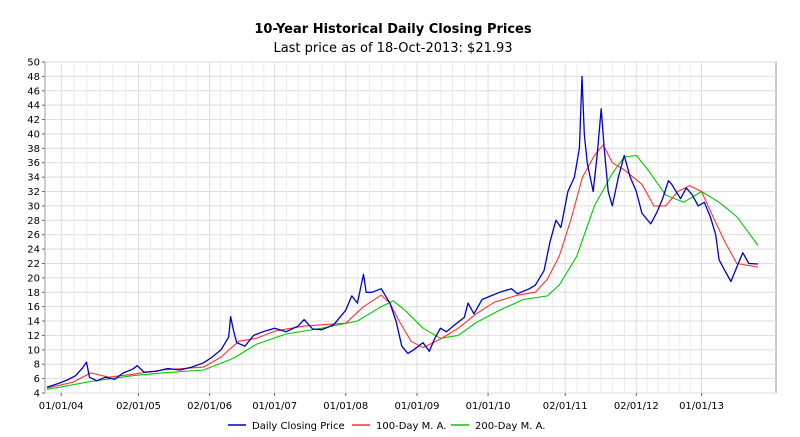 The height and width of the screenshot is (437, 800). Describe the element at coordinates (33, 106) in the screenshot. I see `y-tick-label: 44` at that location.